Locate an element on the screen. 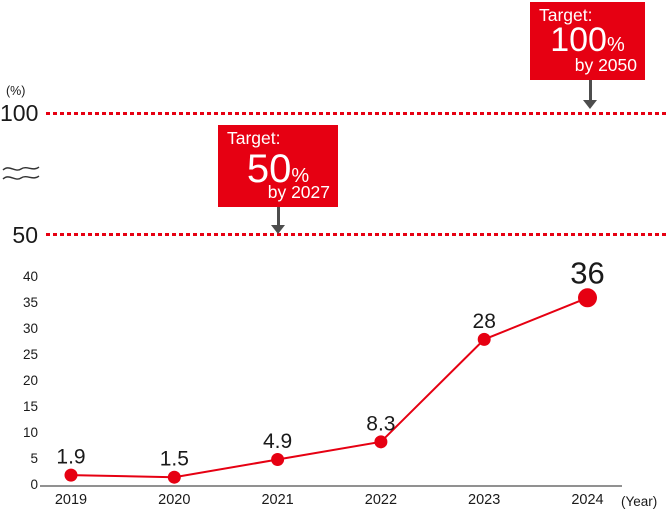  target-box-50-value: 50% is located at coordinates (278, 173).